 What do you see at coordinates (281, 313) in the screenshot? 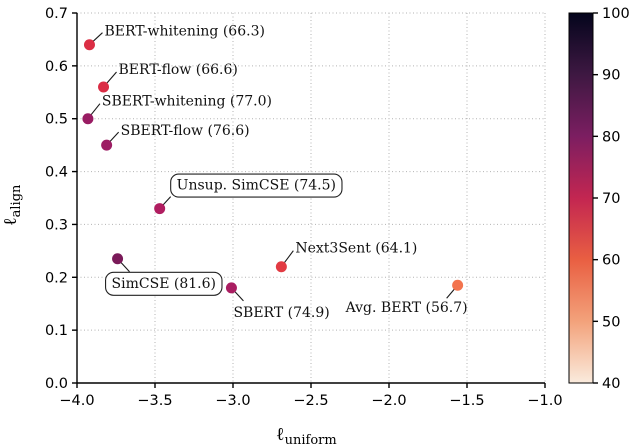
I see `point-label-text: SBERT (74.9)` at bounding box center [281, 313].